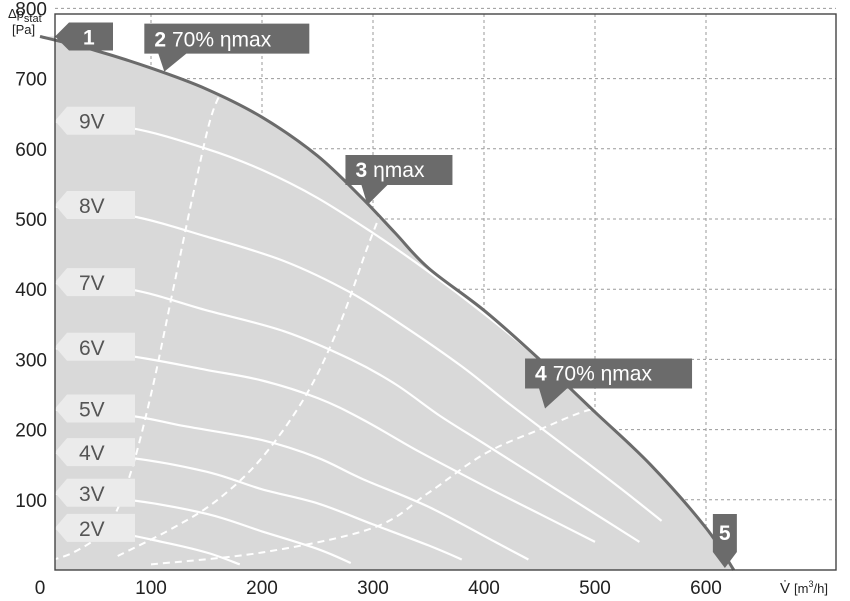  I want to click on annotation-2: 2 70% ηmax, so click(227, 47).